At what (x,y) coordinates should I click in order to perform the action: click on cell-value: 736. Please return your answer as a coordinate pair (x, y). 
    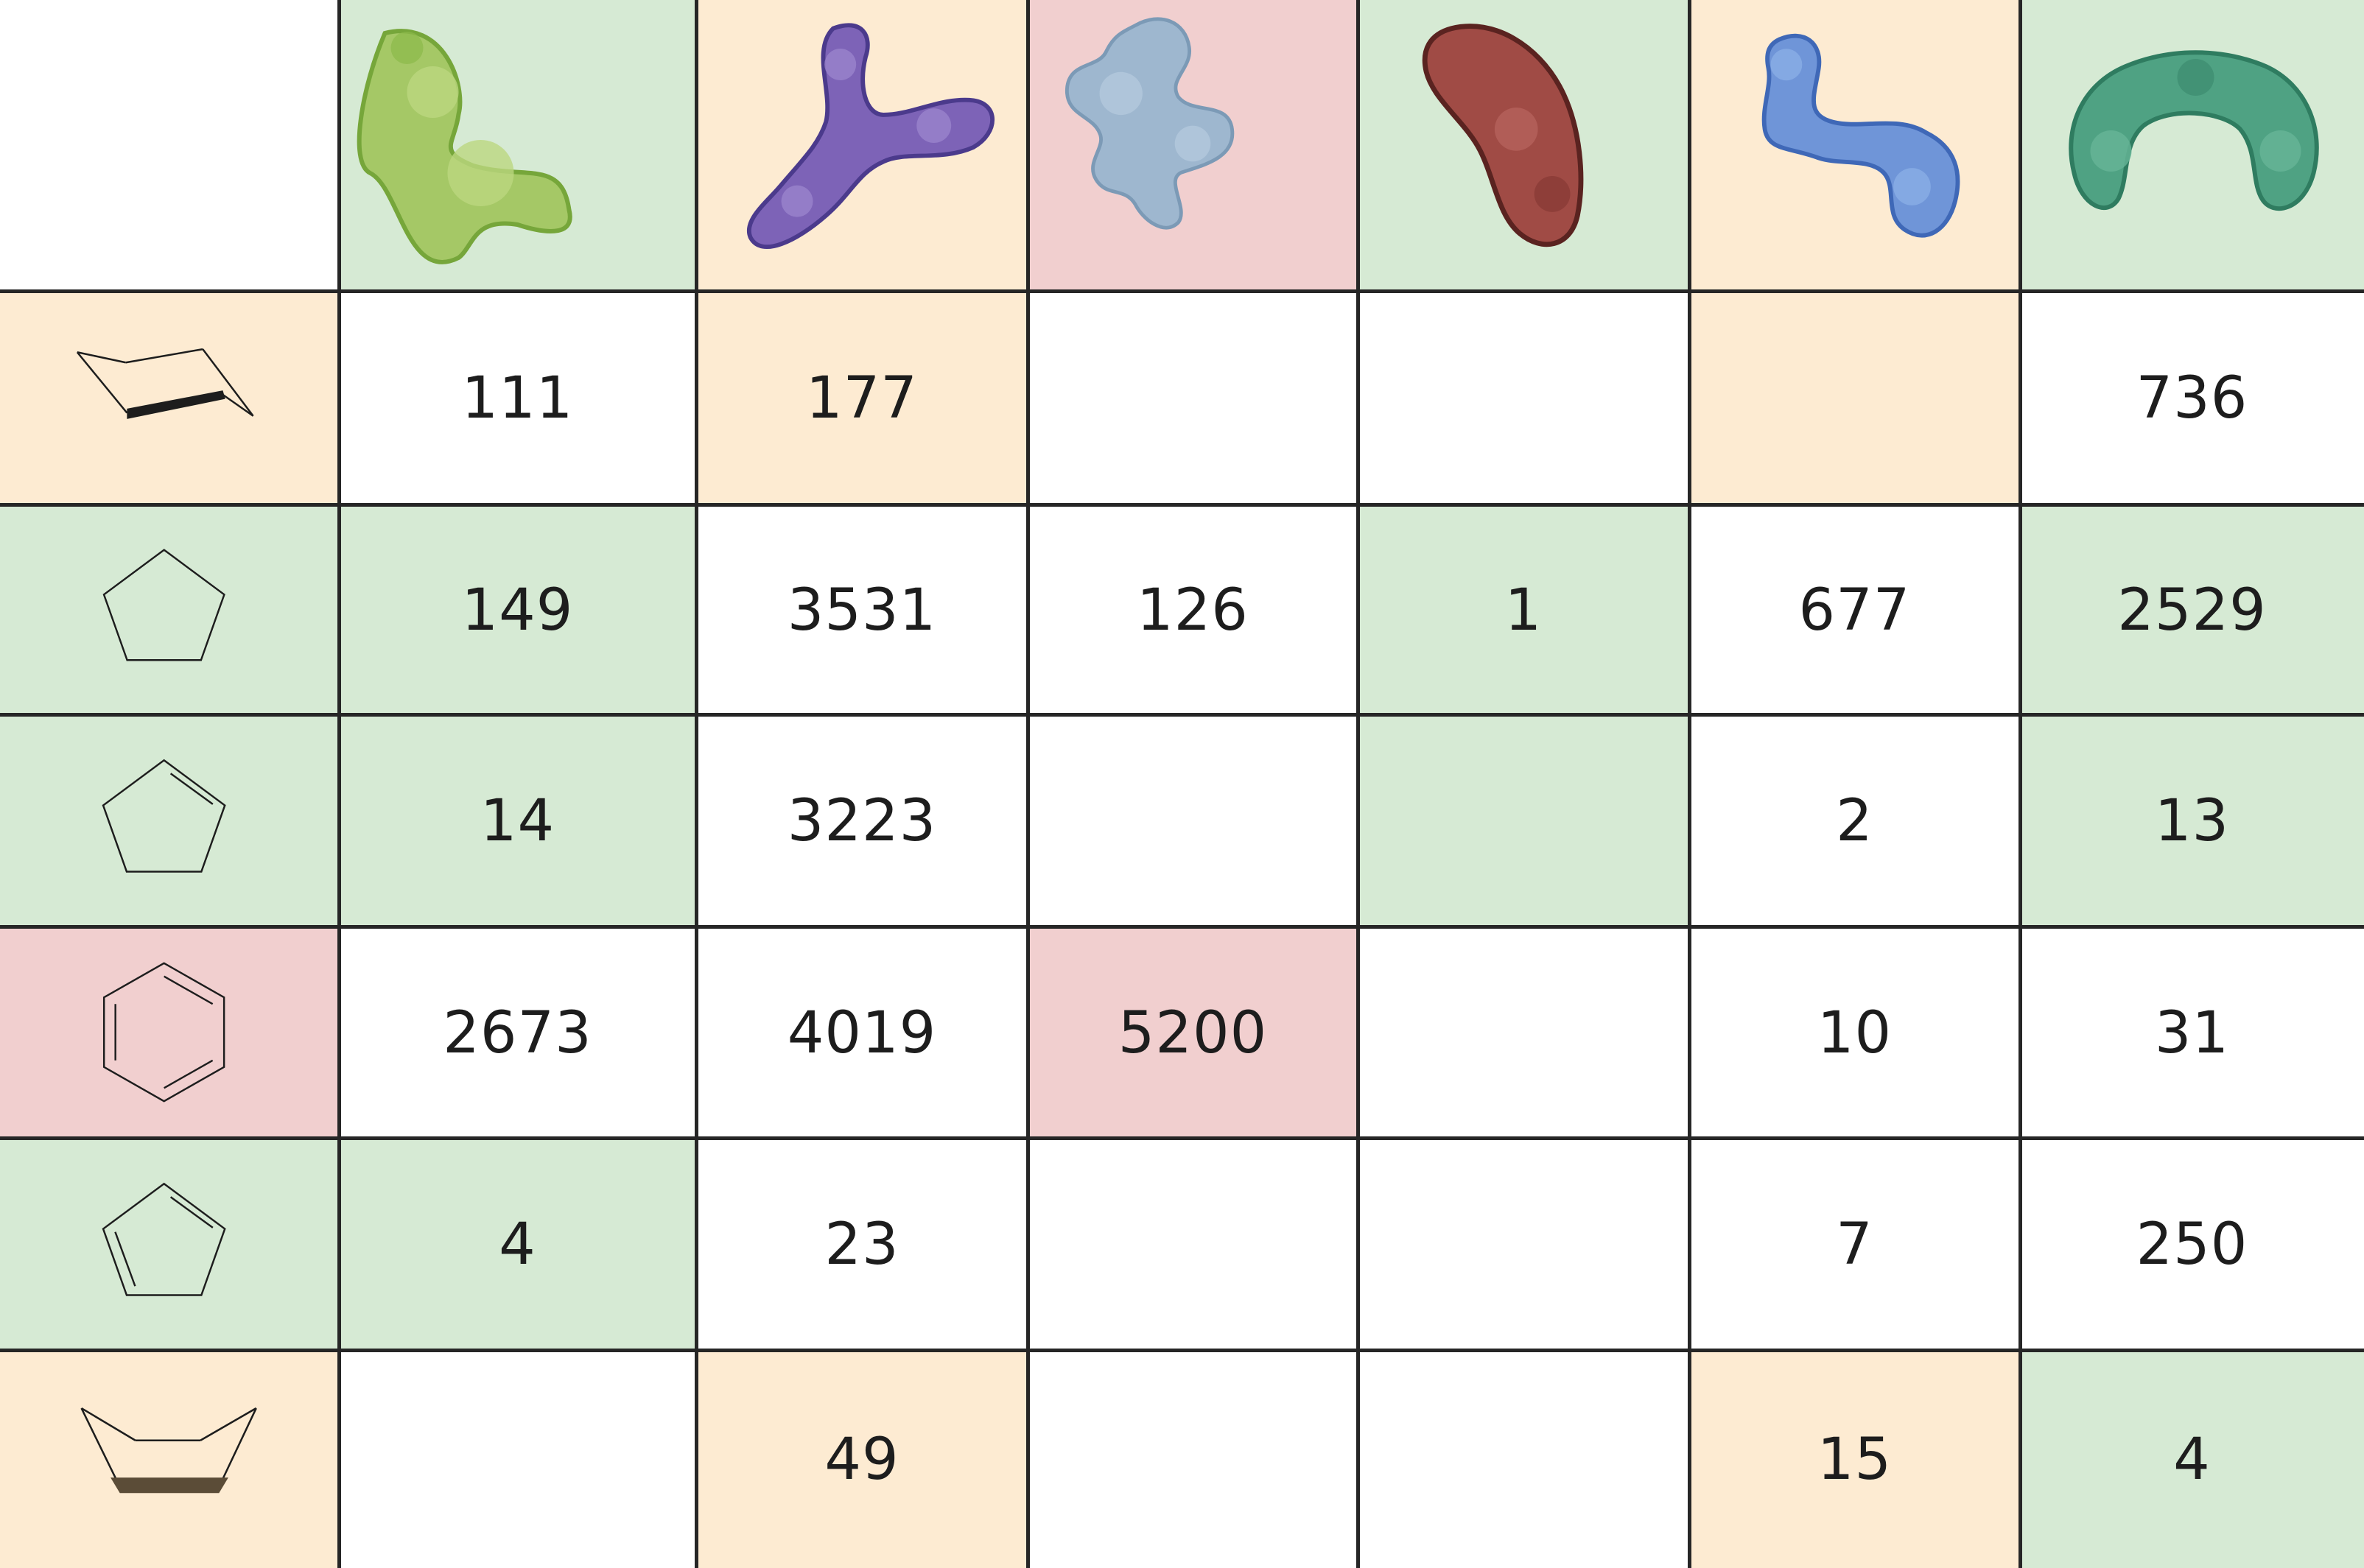
    Looking at the image, I should click on (2192, 398).